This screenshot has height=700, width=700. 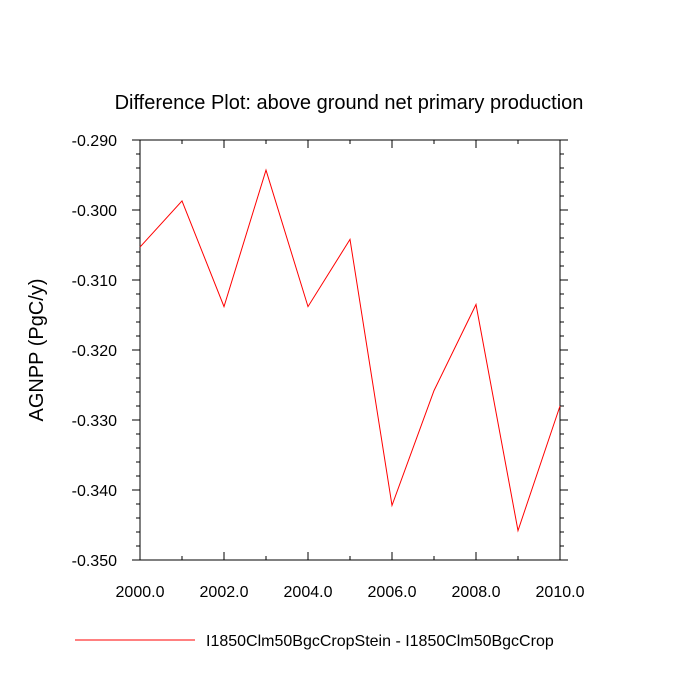 I want to click on y-tick-label: -0.330, so click(x=94, y=421).